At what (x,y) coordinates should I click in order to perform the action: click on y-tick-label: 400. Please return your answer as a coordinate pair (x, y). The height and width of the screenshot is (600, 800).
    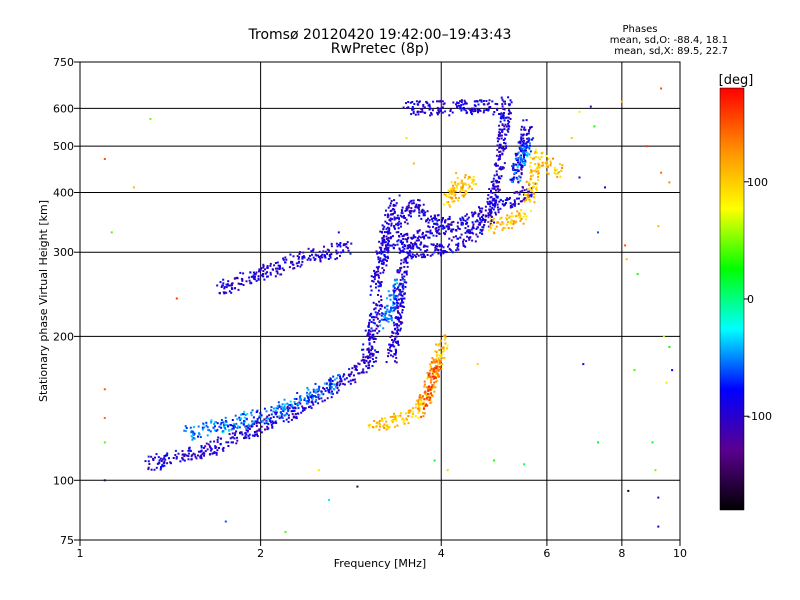
    Looking at the image, I should click on (63, 192).